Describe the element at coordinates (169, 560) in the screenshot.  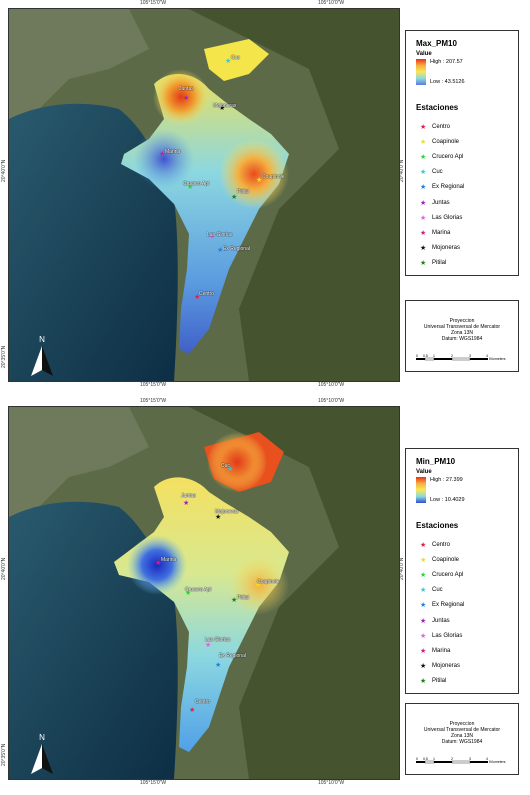
I see `station-label-marina: Marina` at that location.